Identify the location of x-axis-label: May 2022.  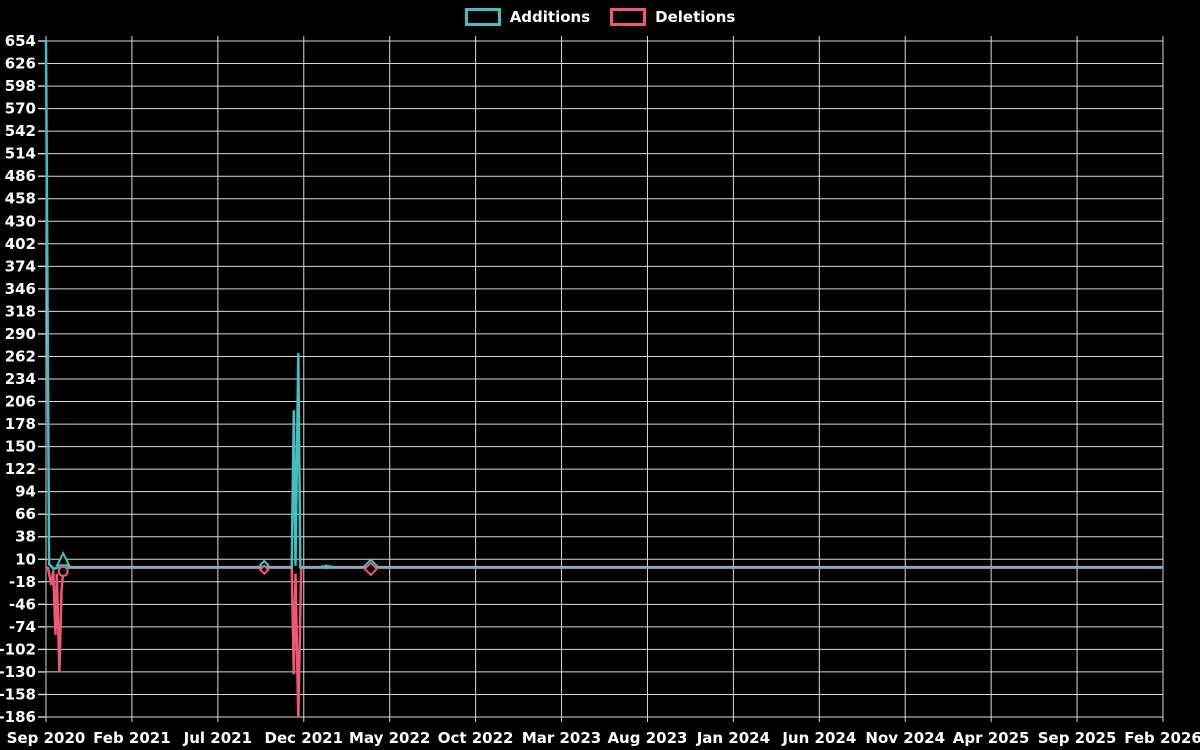
(389, 738).